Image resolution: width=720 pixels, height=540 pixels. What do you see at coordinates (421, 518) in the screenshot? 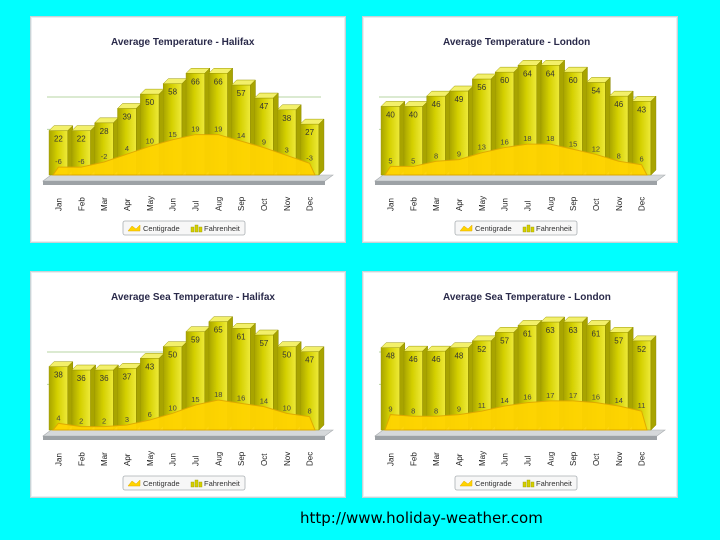
I see `source-url: http://www.holiday-weather.com` at bounding box center [421, 518].